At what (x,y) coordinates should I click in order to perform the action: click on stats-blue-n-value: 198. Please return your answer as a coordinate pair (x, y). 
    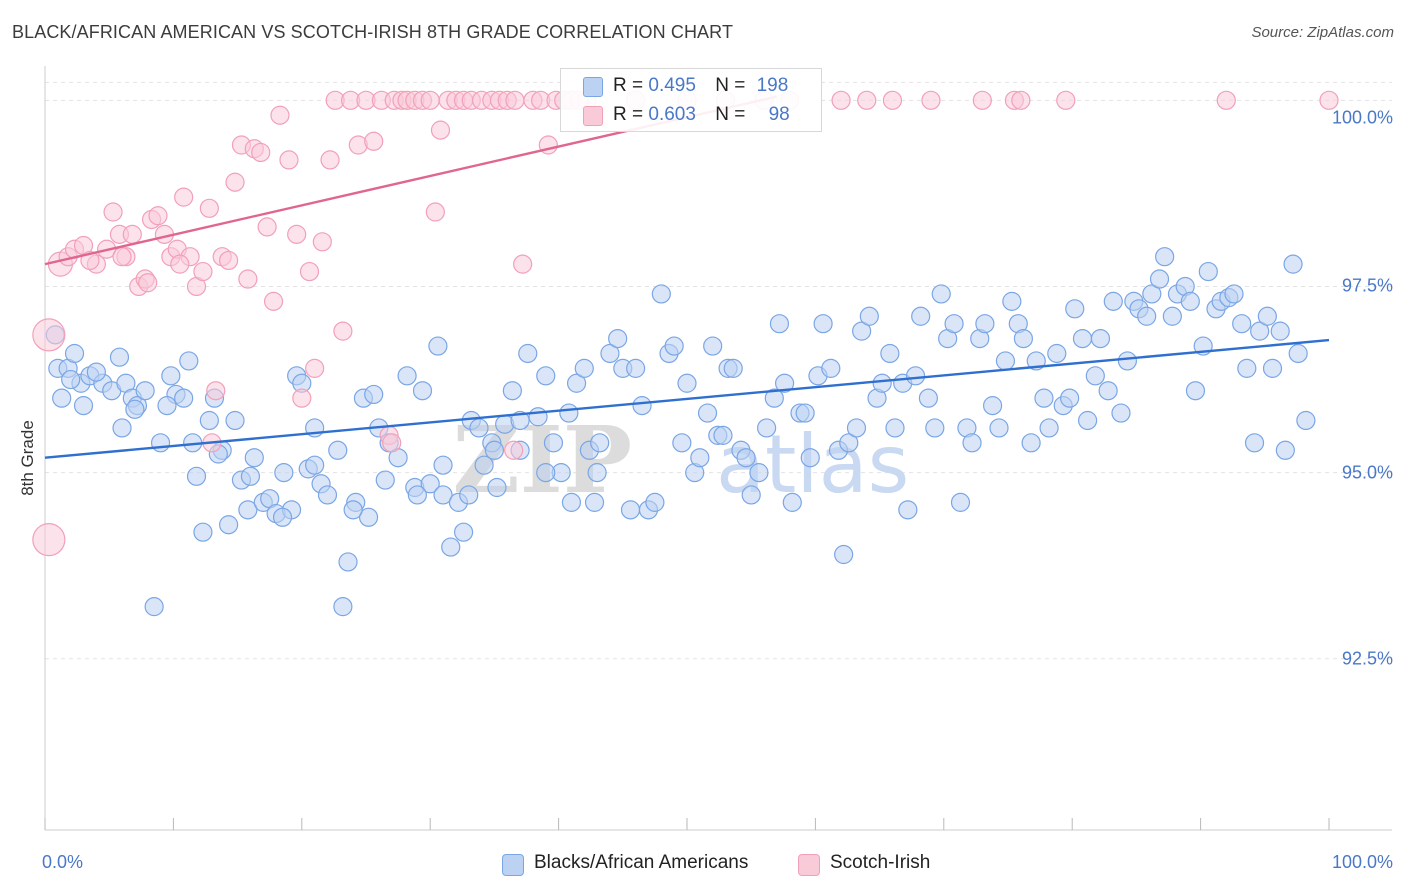
    Looking at the image, I should click on (772, 85).